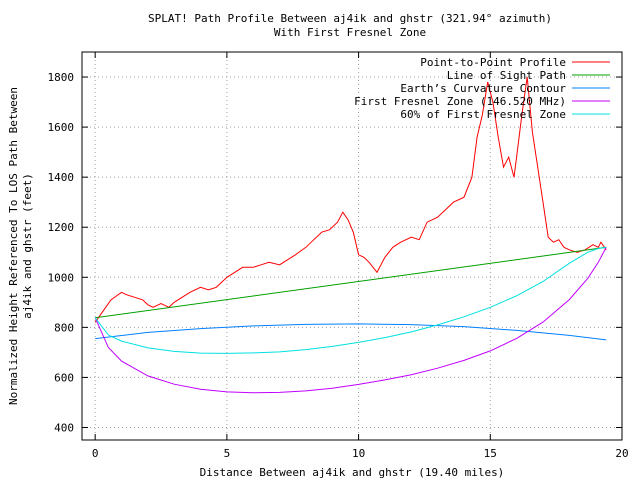  What do you see at coordinates (61, 277) in the screenshot?
I see `y-tick-label: 1000` at bounding box center [61, 277].